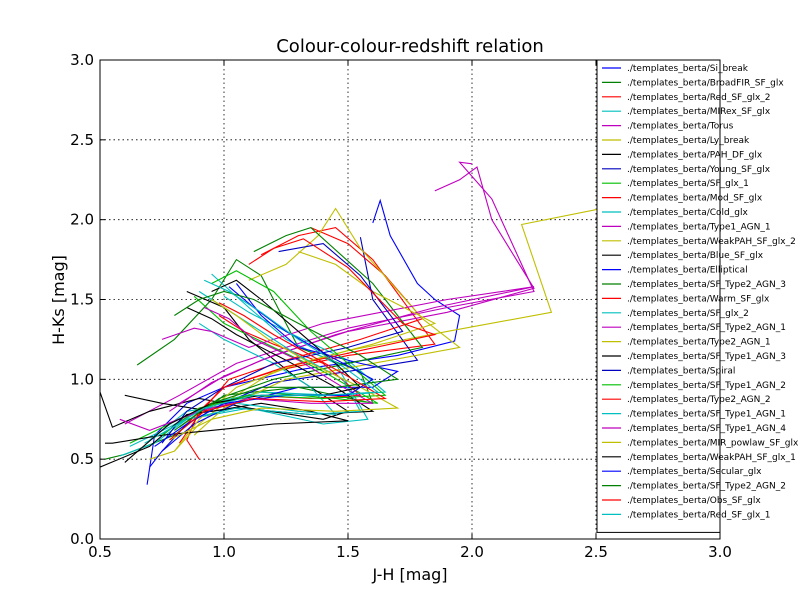 The image size is (800, 600). Describe the element at coordinates (720, 552) in the screenshot. I see `x-tick-label: 3.0` at that location.